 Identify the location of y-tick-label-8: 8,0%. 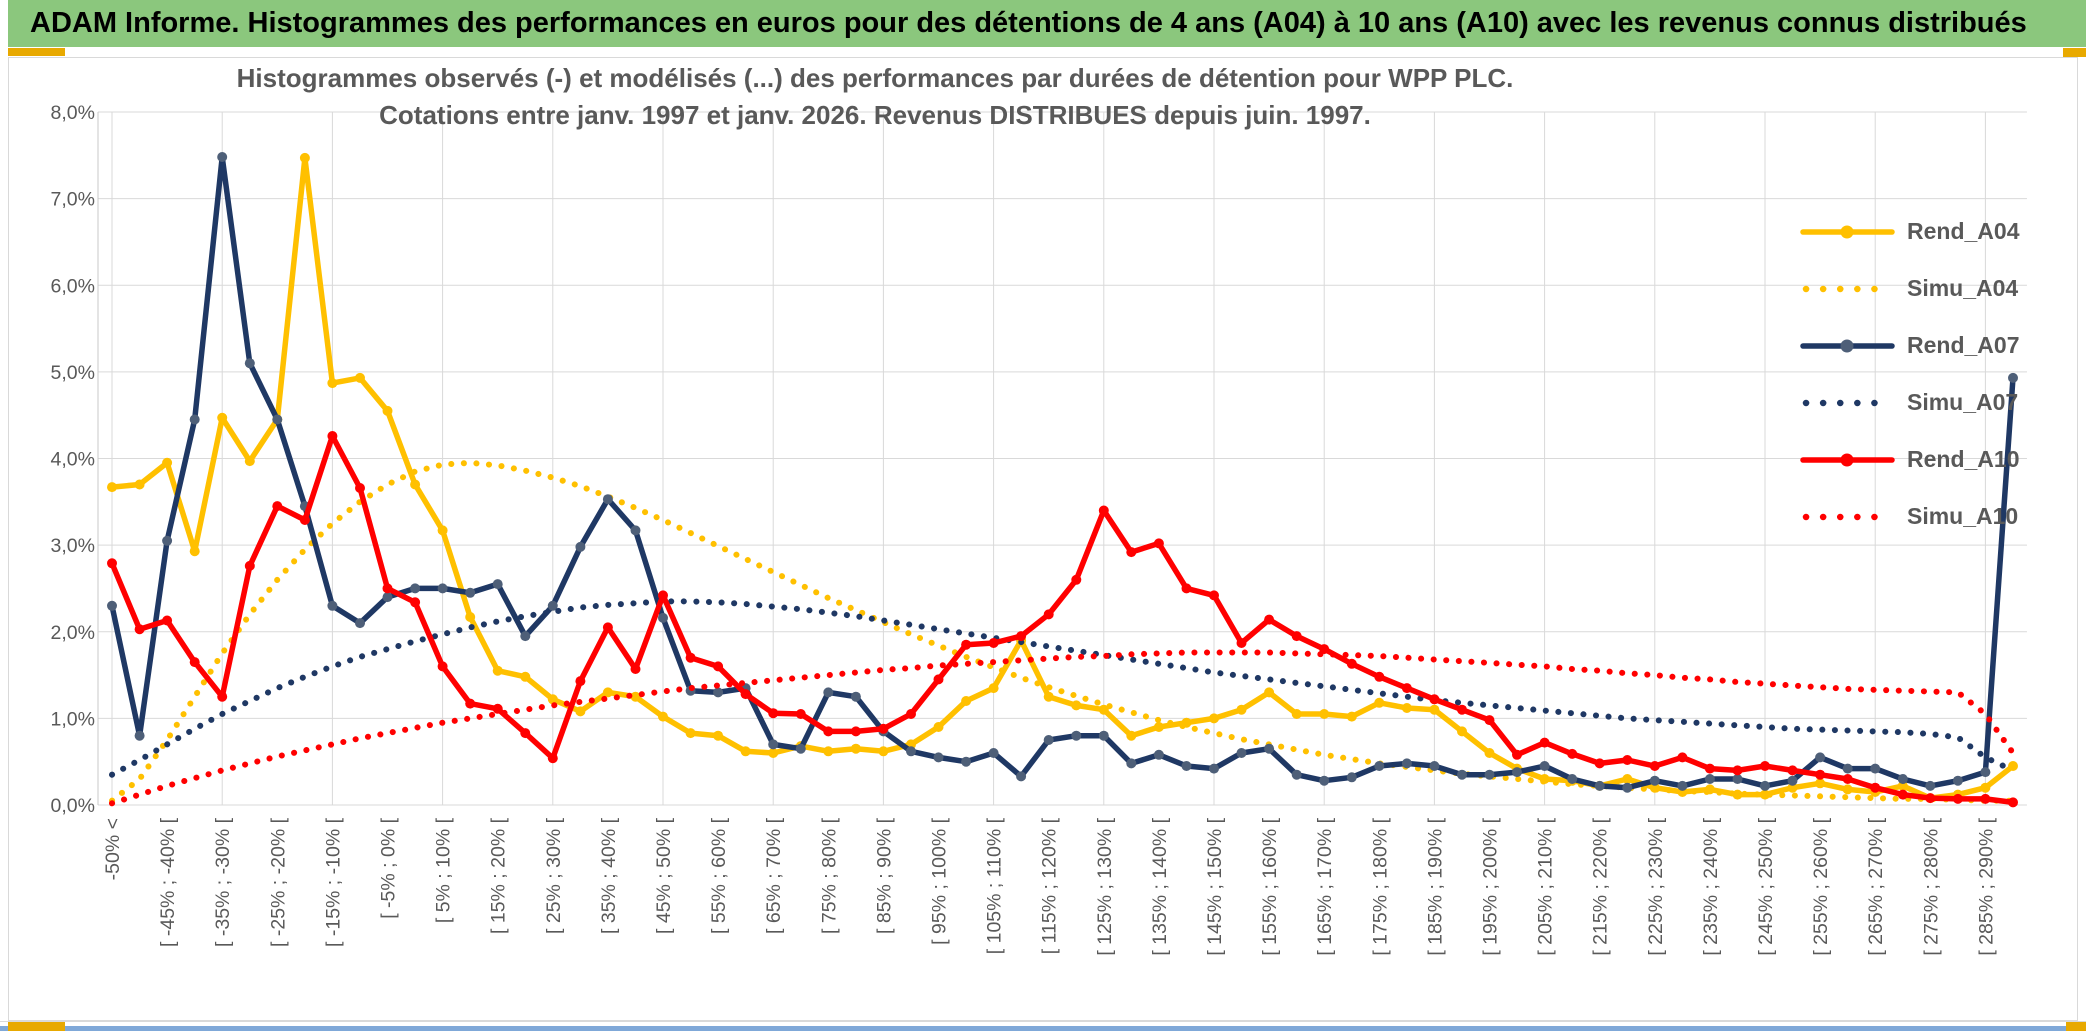
(73, 113).